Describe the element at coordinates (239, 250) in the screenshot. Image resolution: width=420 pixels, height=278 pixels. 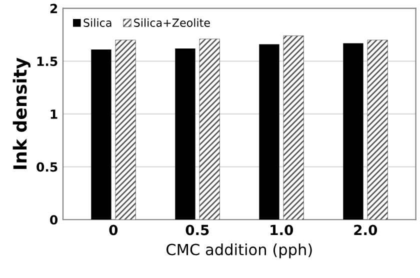
I see `x-axis-title: CMC addition (pph)` at that location.